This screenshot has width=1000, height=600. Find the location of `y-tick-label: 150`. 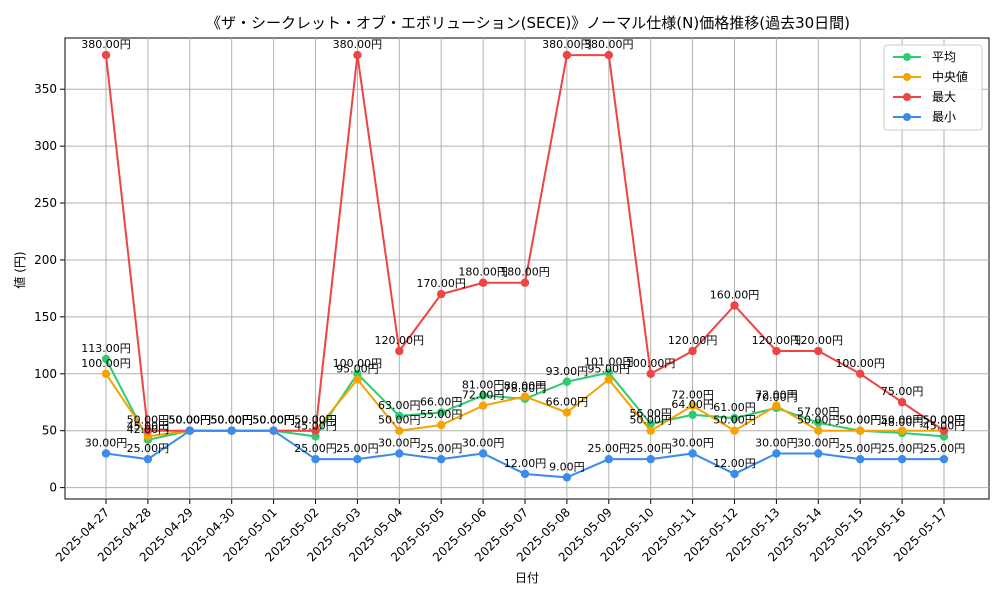

y-tick-label: 150 is located at coordinates (45, 317).